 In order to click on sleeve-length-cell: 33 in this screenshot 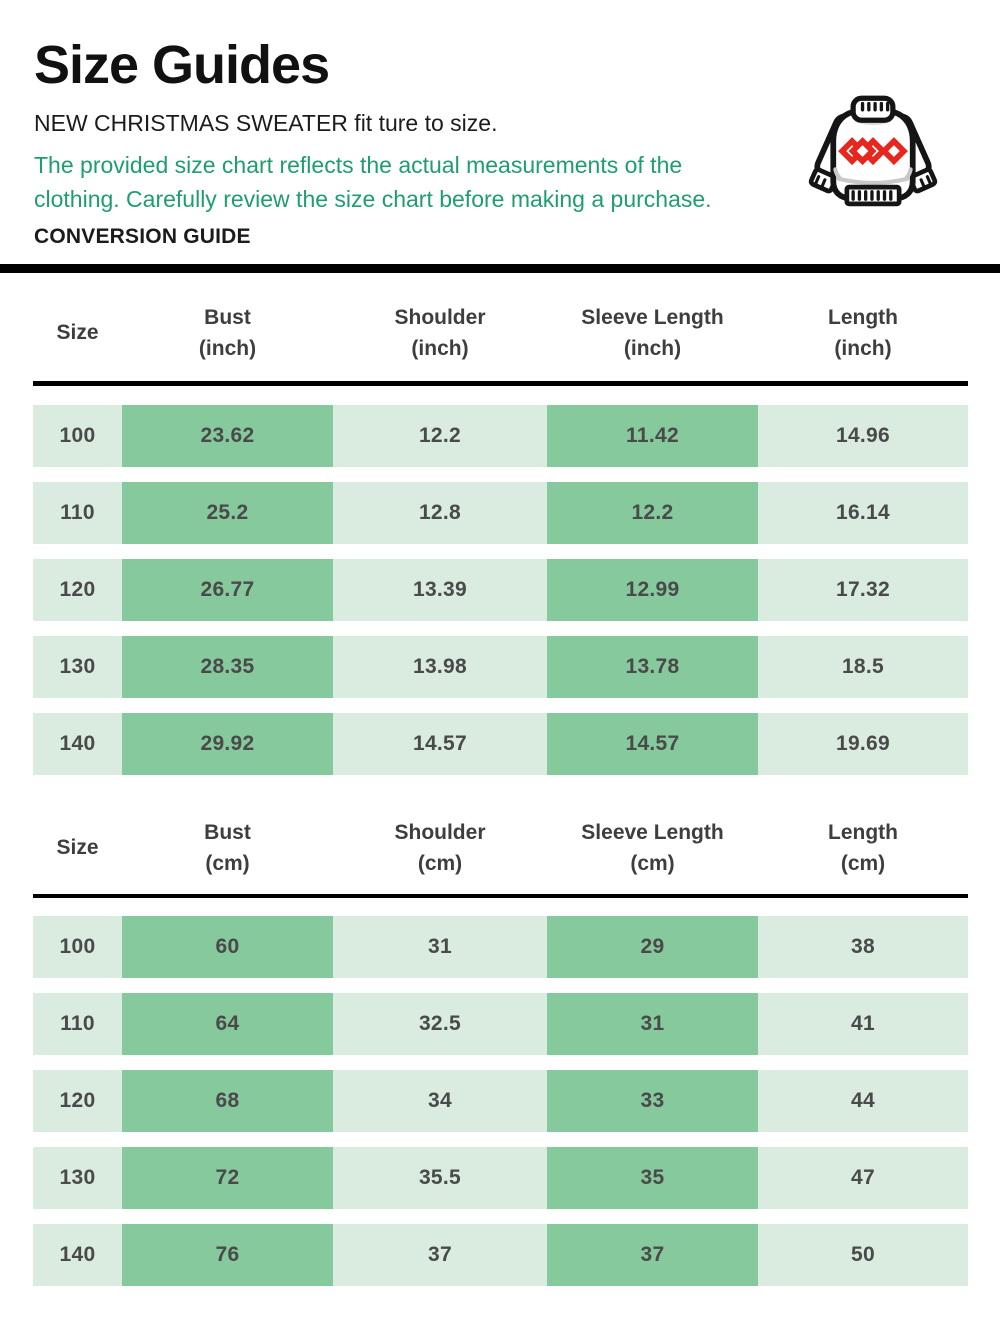, I will do `click(652, 1100)`.